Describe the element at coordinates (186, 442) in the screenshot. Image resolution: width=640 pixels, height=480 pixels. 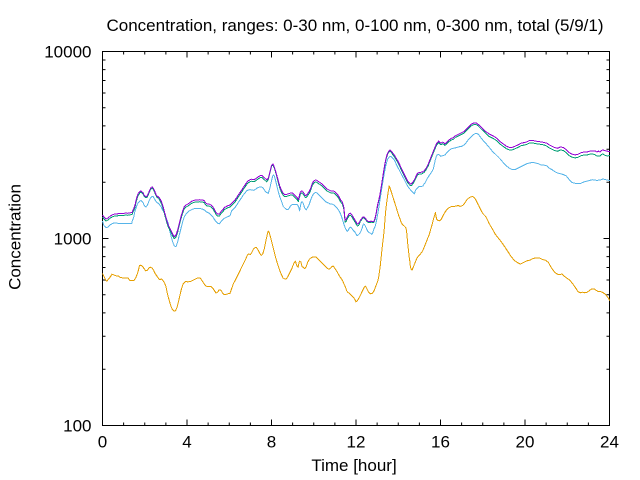
I see `svg-text: 4` at that location.